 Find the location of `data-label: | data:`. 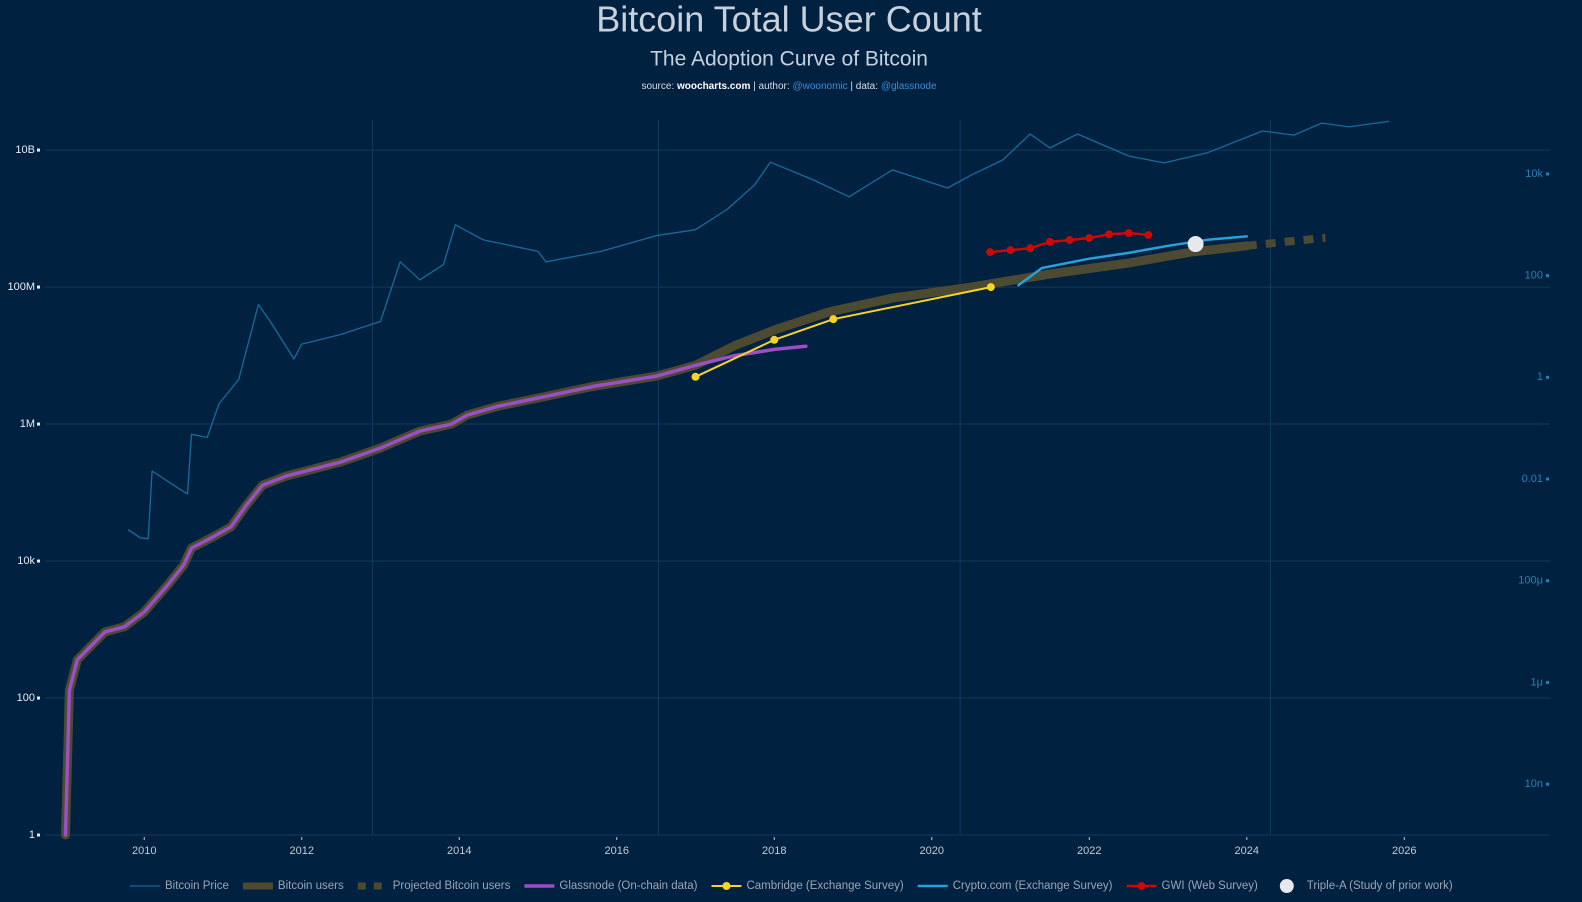

data-label: | data: is located at coordinates (864, 86).